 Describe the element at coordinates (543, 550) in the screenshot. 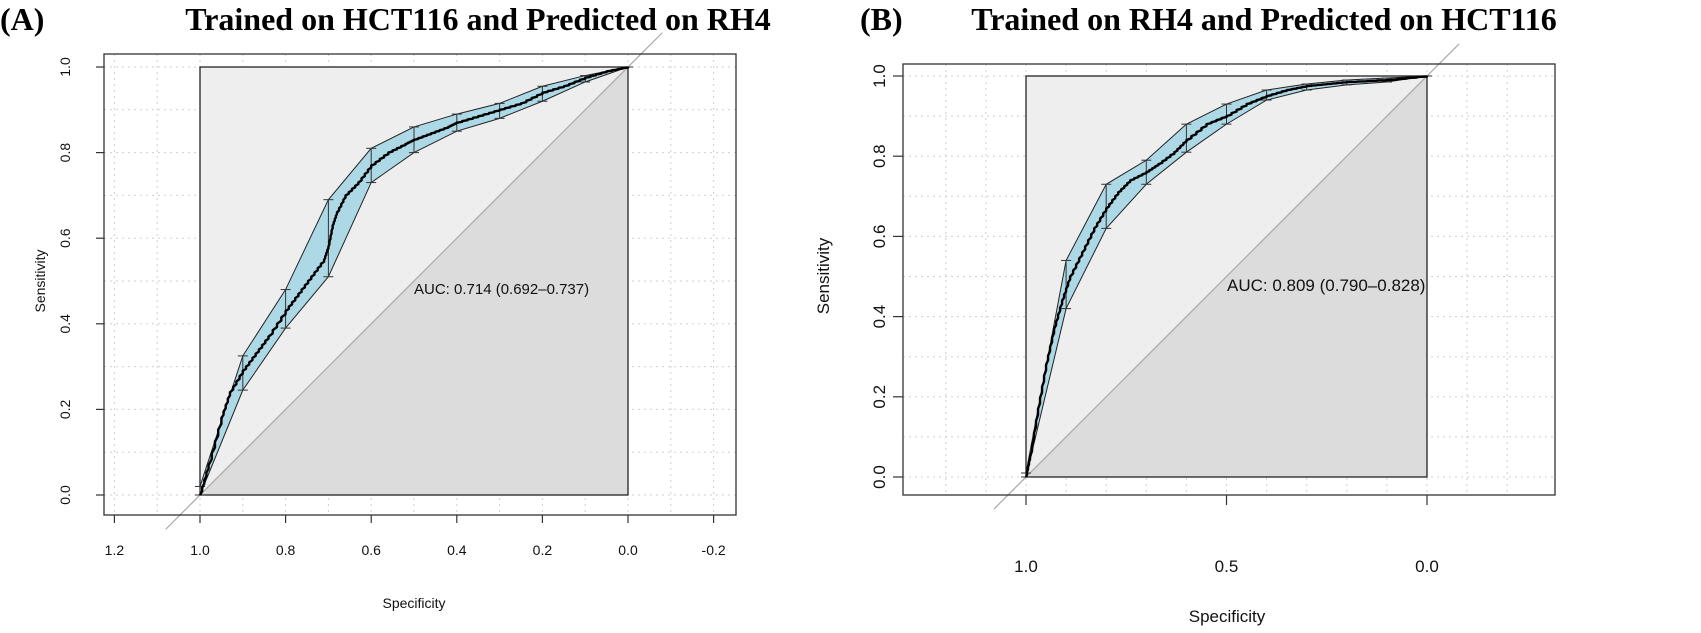

I see `x-tick-label: 0.2` at that location.